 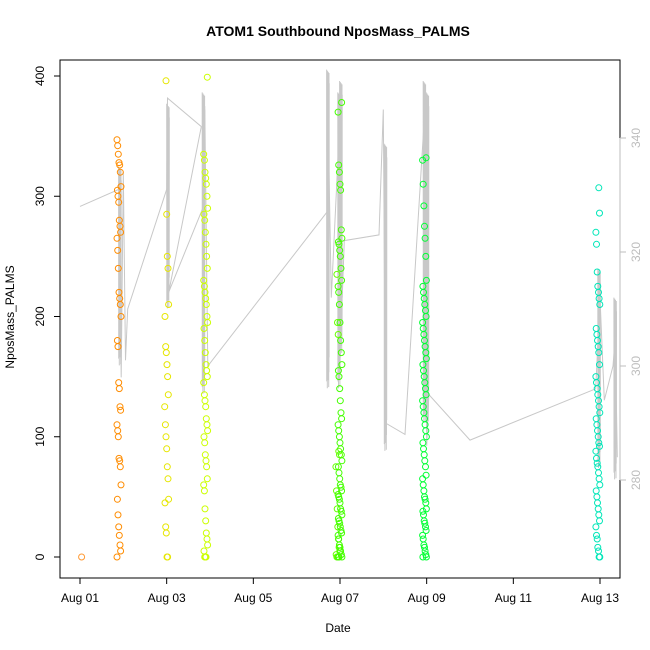 What do you see at coordinates (340, 598) in the screenshot?
I see `x-tick-label: Aug 07` at bounding box center [340, 598].